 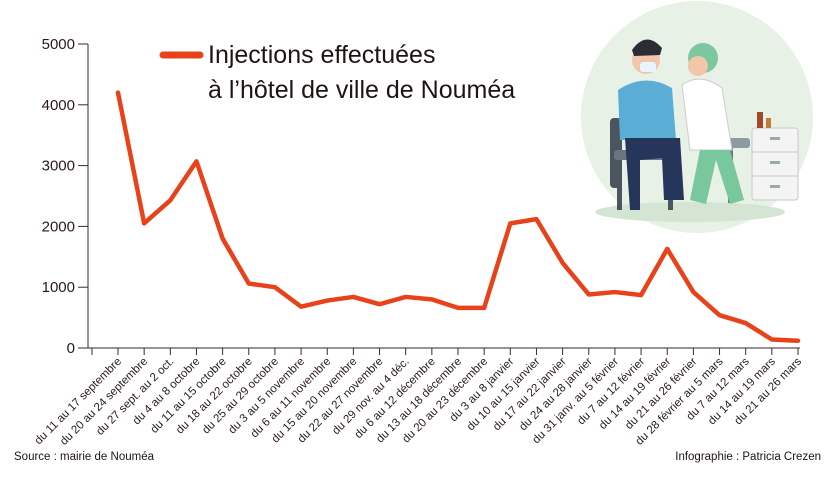 What do you see at coordinates (748, 457) in the screenshot?
I see `credit-note: Infographie : Patricia Crezen` at bounding box center [748, 457].